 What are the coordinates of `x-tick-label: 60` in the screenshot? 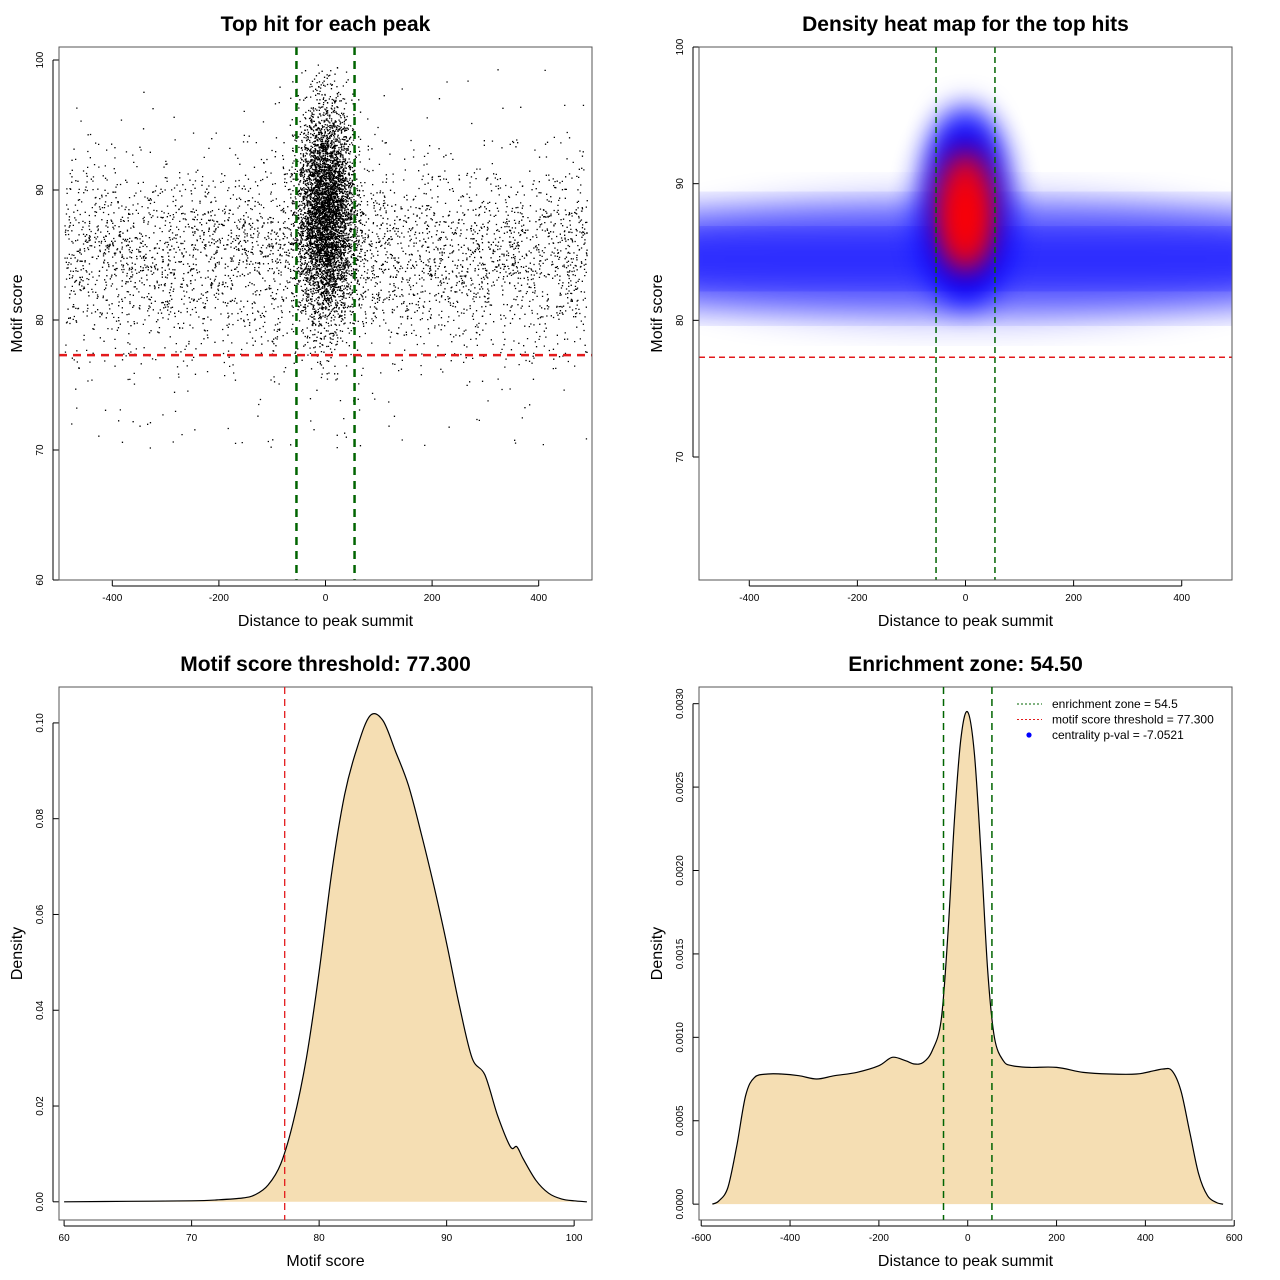 It's located at (65, 1238).